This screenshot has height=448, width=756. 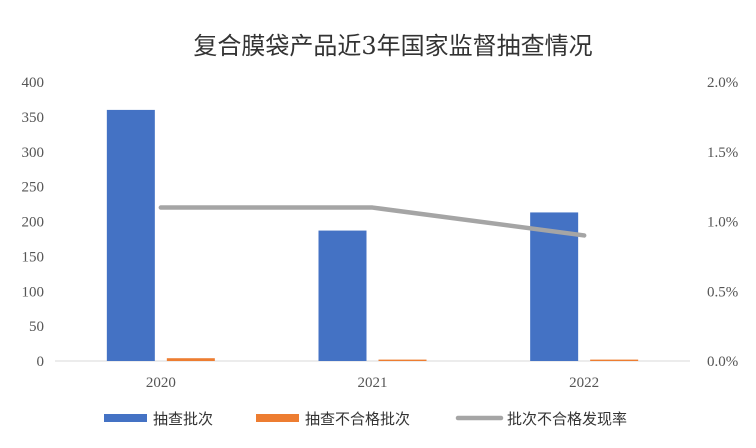 I want to click on bar-sampled-2021, so click(x=342, y=295).